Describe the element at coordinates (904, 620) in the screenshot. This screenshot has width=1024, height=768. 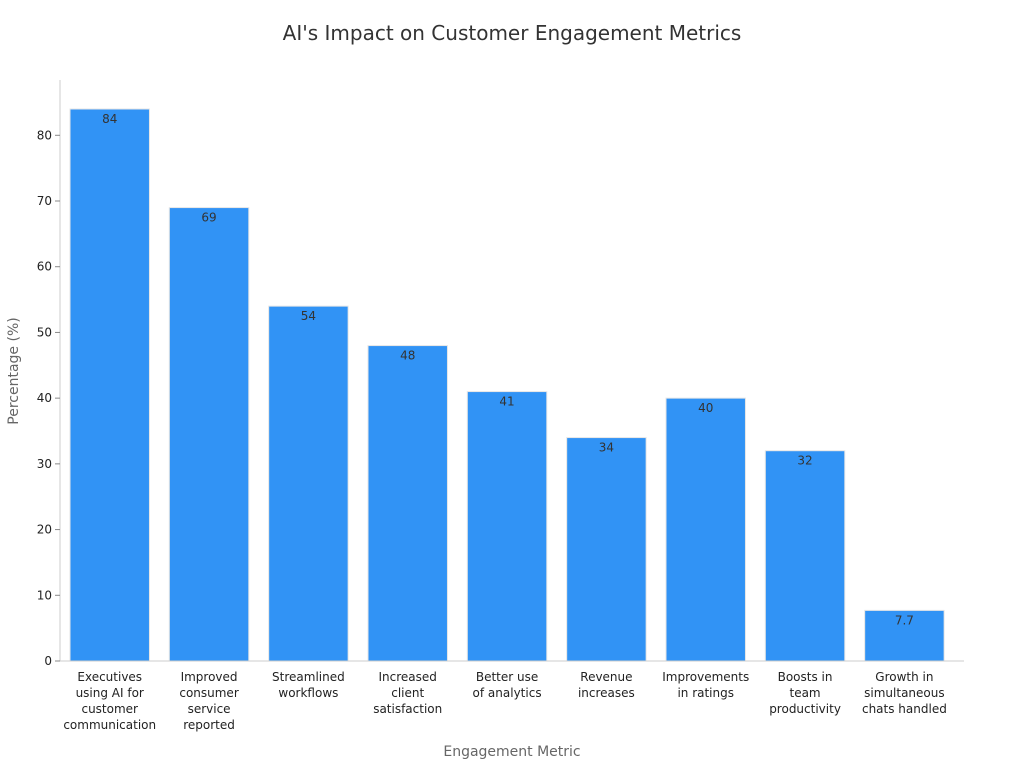
I see `bar-value-label: 7.7` at that location.